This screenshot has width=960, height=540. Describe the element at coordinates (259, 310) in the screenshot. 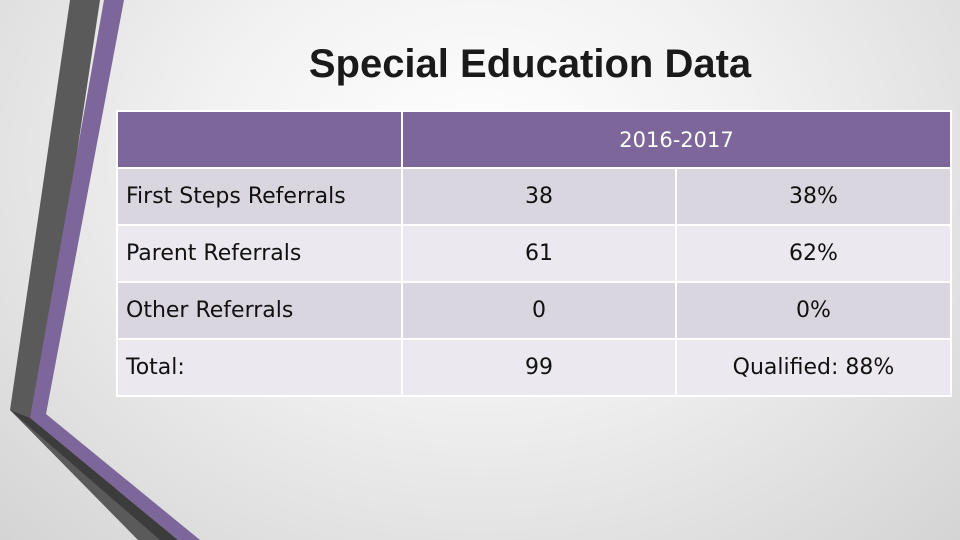

I see `table-cell: Other Referrals` at that location.